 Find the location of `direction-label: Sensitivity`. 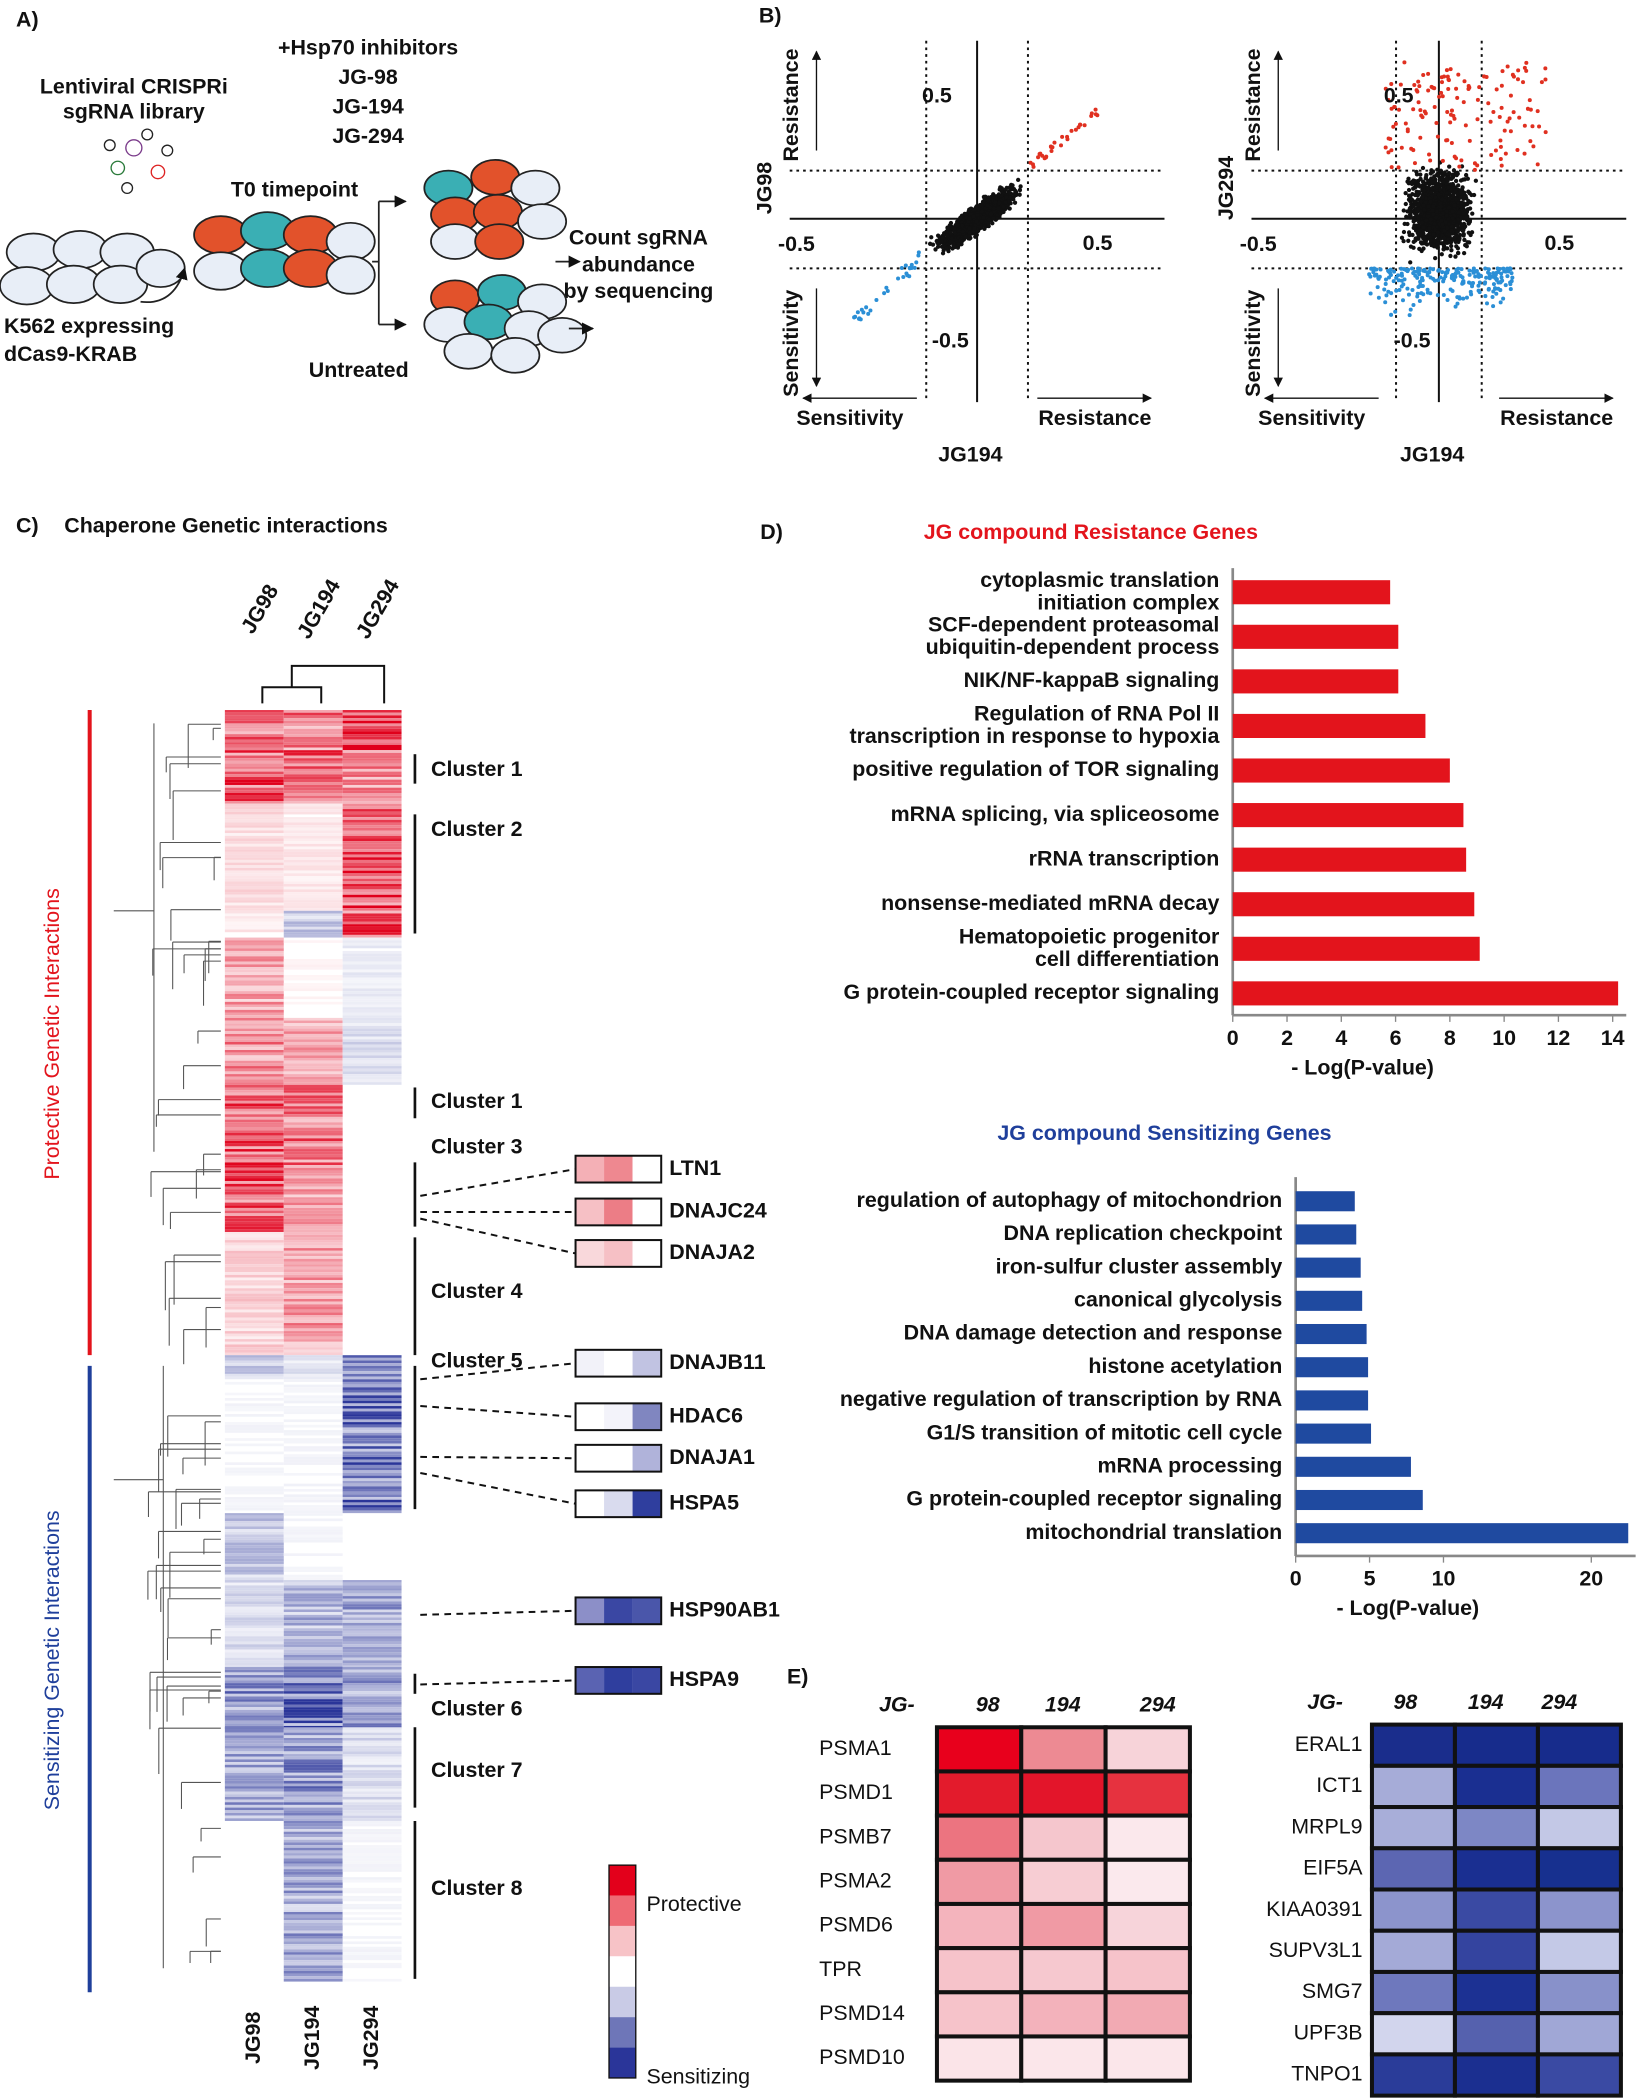

direction-label: Sensitivity is located at coordinates (849, 418).